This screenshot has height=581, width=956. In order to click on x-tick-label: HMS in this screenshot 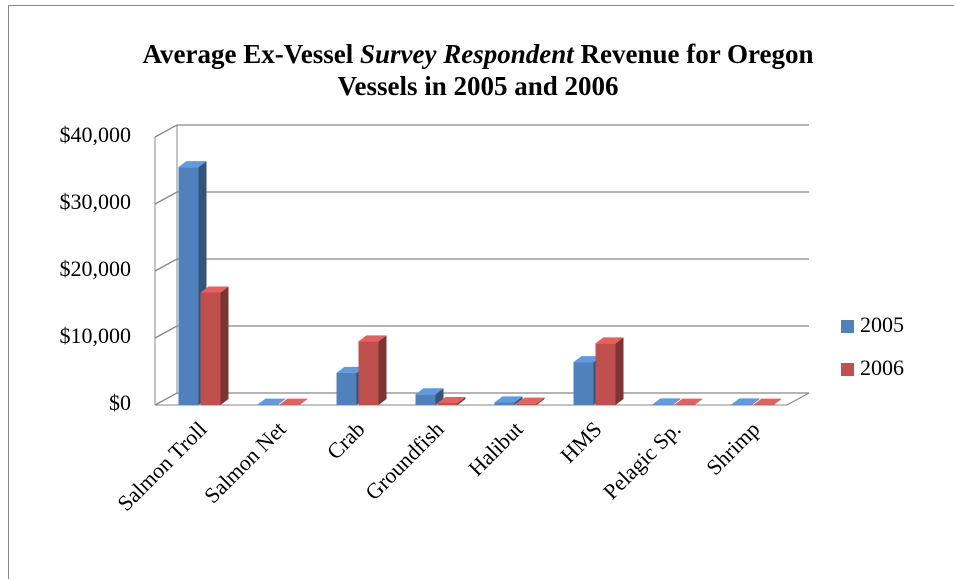, I will do `click(580, 441)`.